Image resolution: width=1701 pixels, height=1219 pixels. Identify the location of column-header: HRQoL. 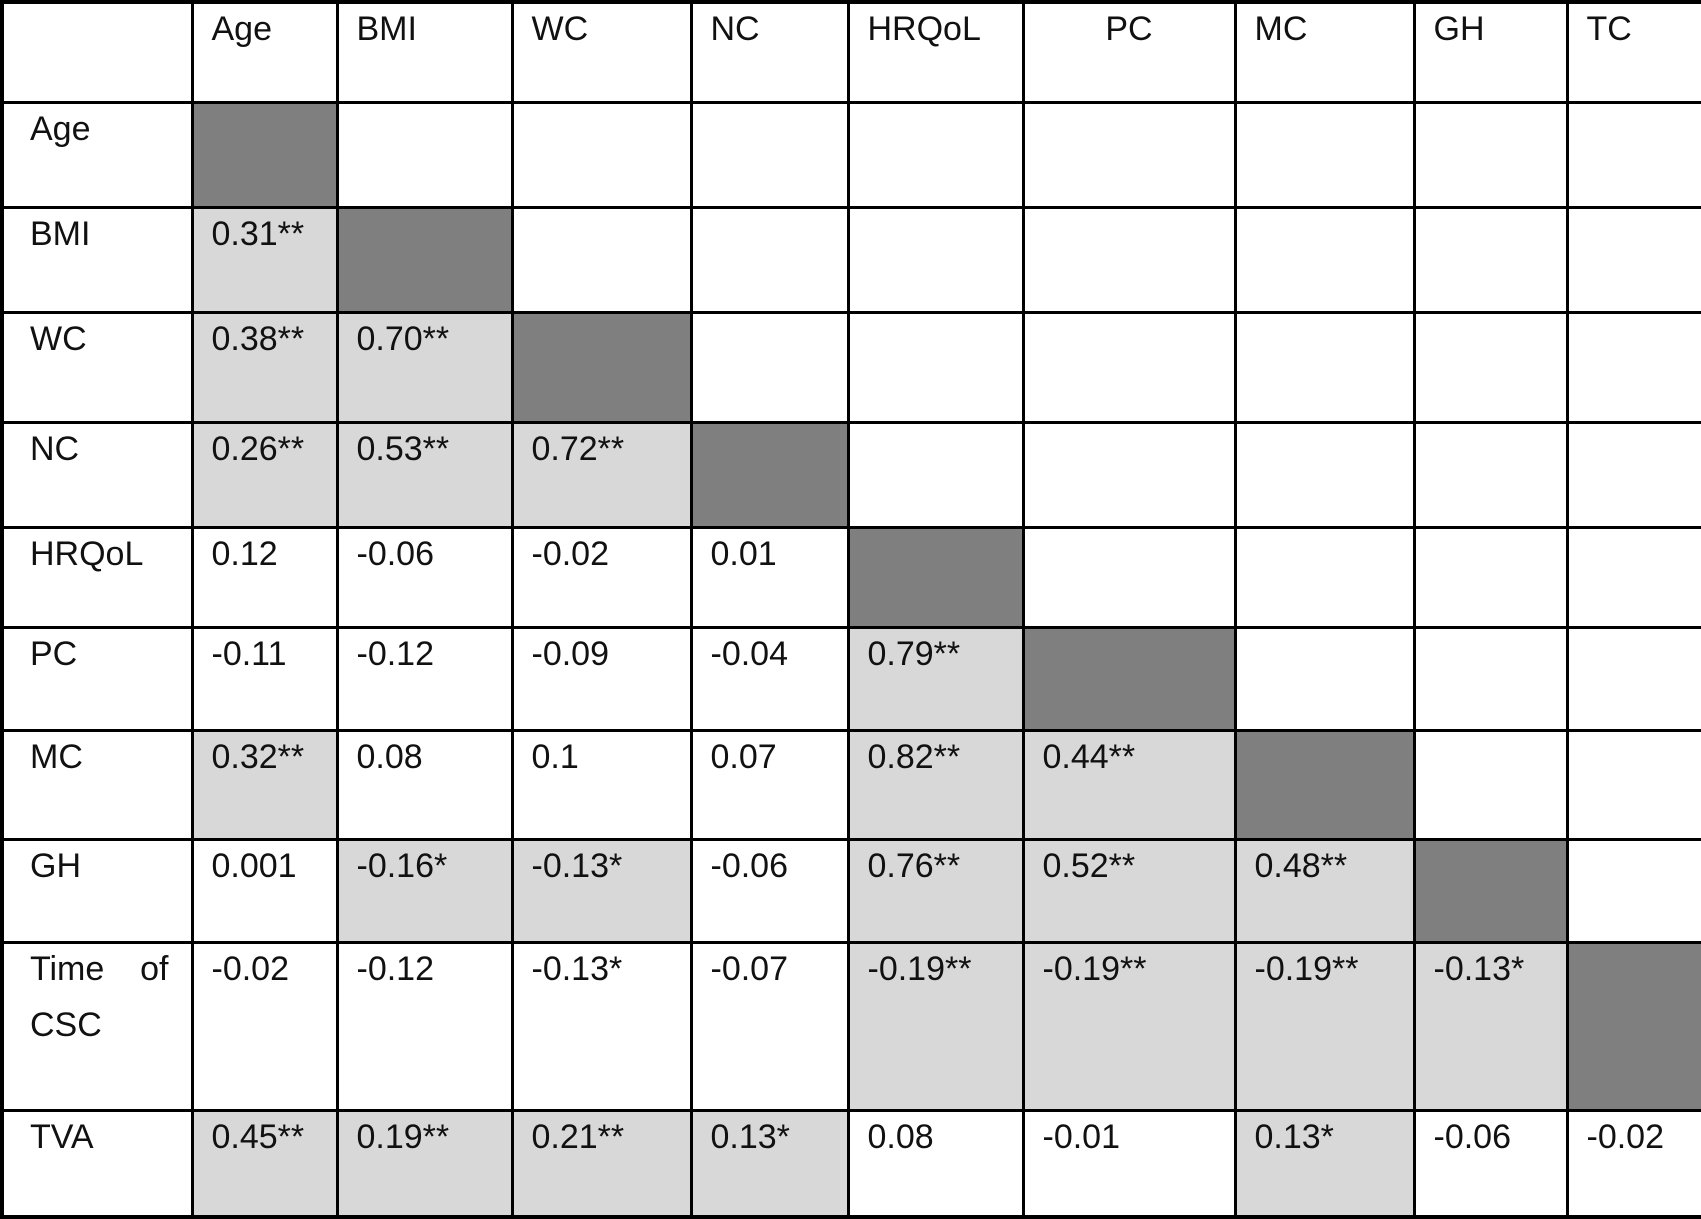
(935, 52).